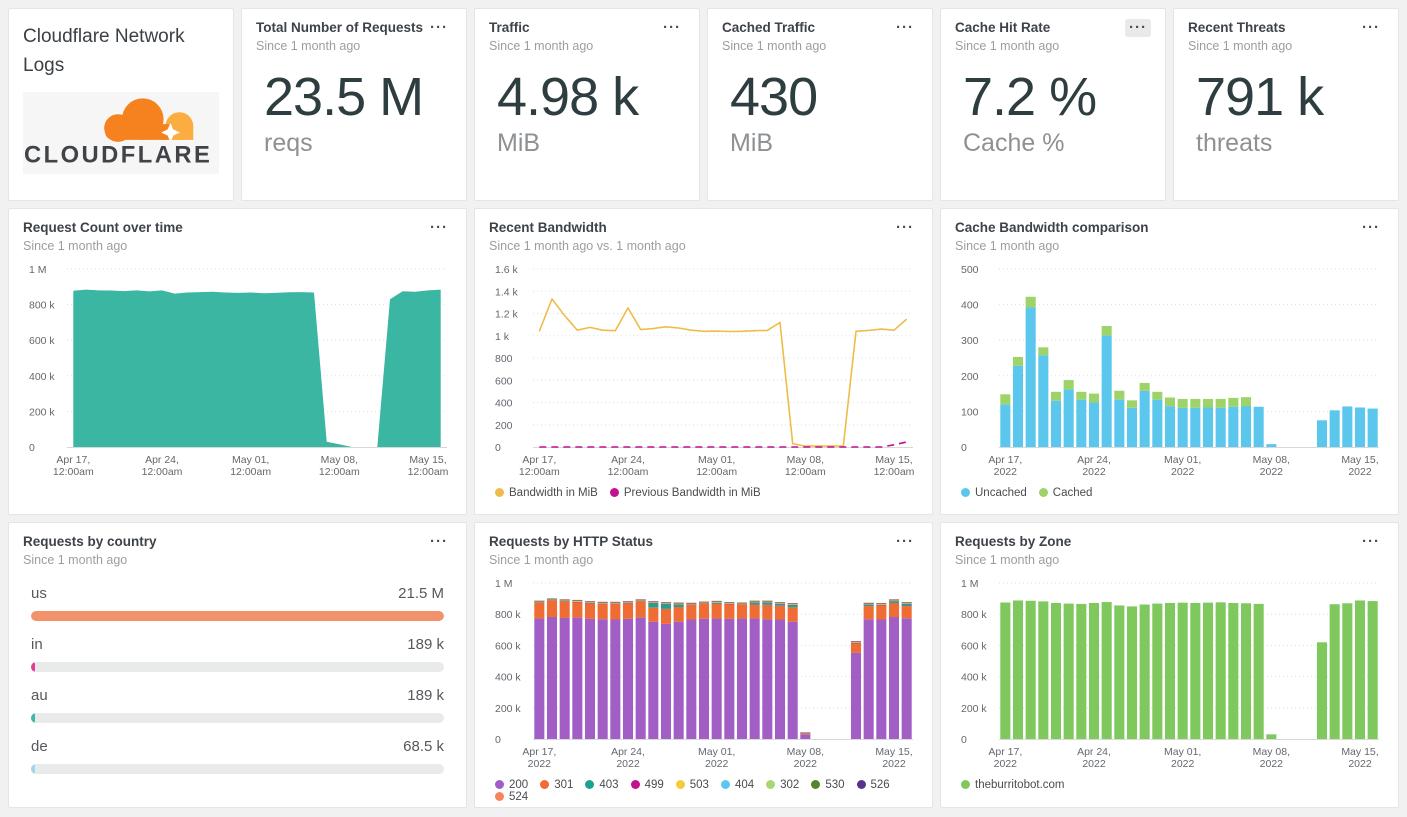 This screenshot has width=1407, height=817. What do you see at coordinates (1030, 96) in the screenshot?
I see `stat-value: 7.2 %` at bounding box center [1030, 96].